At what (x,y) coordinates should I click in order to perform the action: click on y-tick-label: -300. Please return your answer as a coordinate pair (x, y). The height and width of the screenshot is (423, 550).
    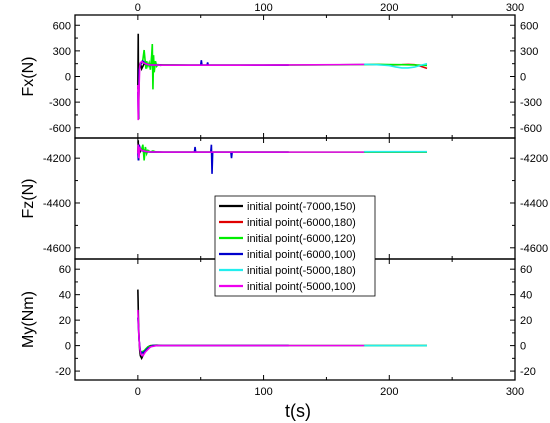
    Looking at the image, I should click on (60, 103).